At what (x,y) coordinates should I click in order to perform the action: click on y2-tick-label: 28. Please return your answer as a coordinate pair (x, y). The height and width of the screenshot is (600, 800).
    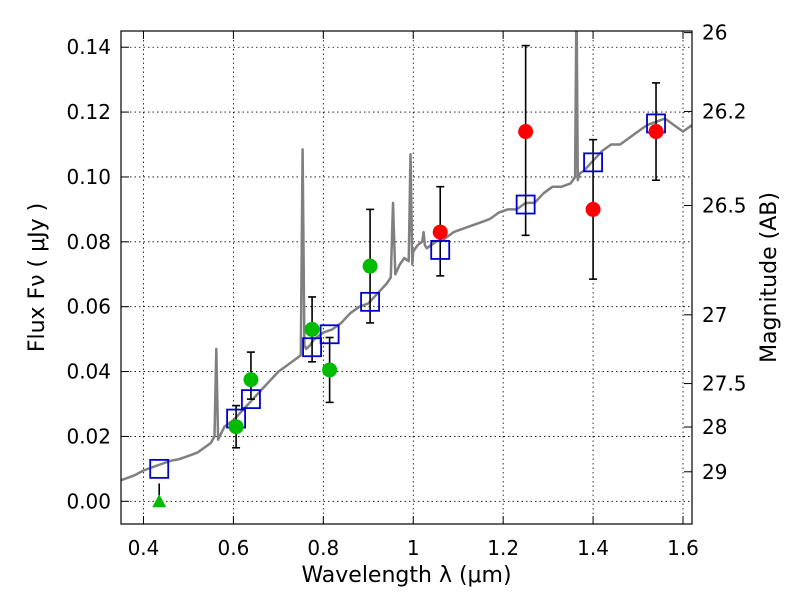
    Looking at the image, I should click on (714, 427).